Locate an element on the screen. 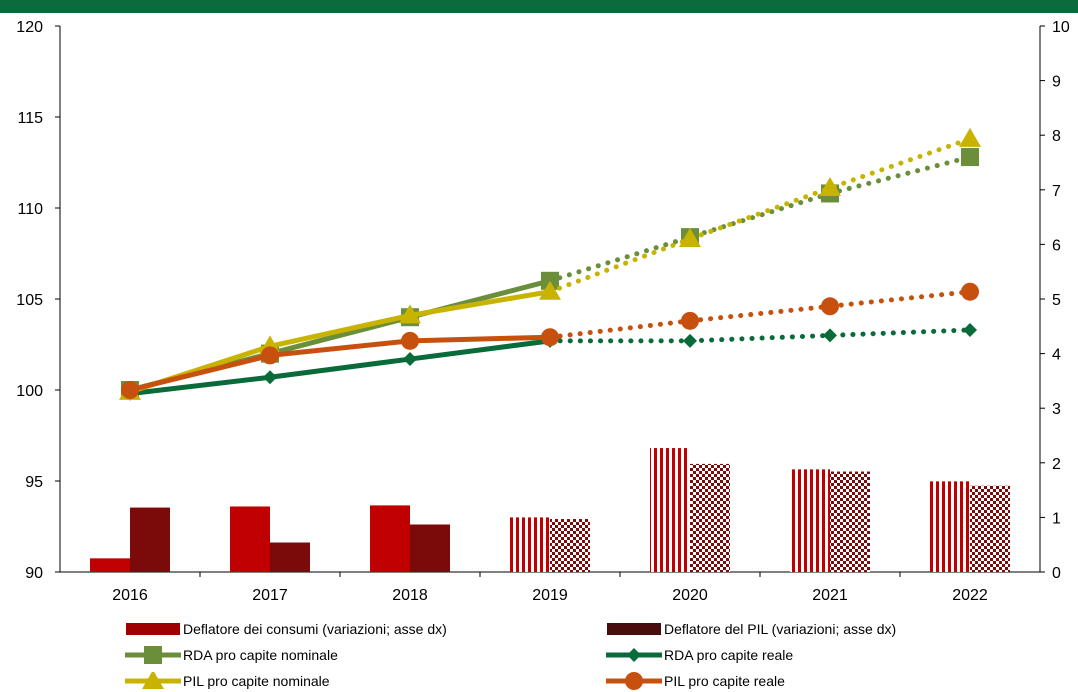 This screenshot has width=1078, height=692. y-left-tick-label: 90 is located at coordinates (34, 573).